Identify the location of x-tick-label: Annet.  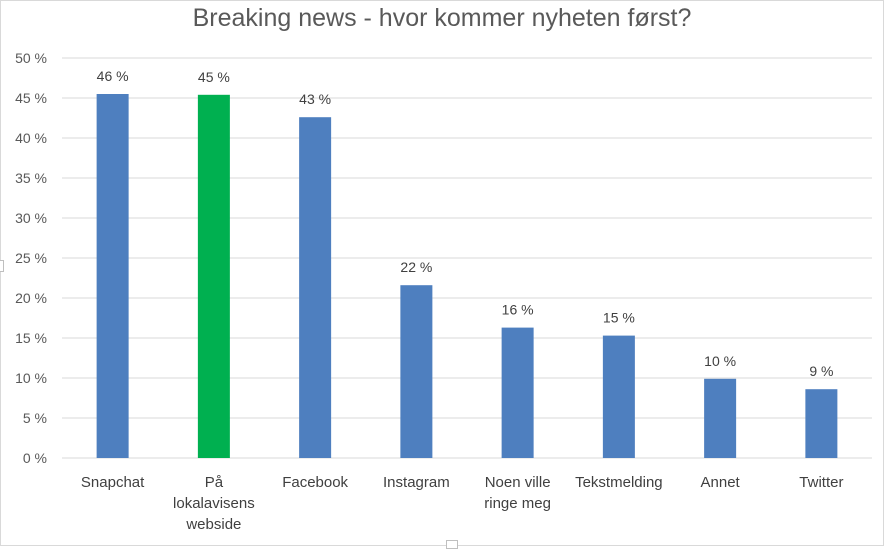
(721, 482).